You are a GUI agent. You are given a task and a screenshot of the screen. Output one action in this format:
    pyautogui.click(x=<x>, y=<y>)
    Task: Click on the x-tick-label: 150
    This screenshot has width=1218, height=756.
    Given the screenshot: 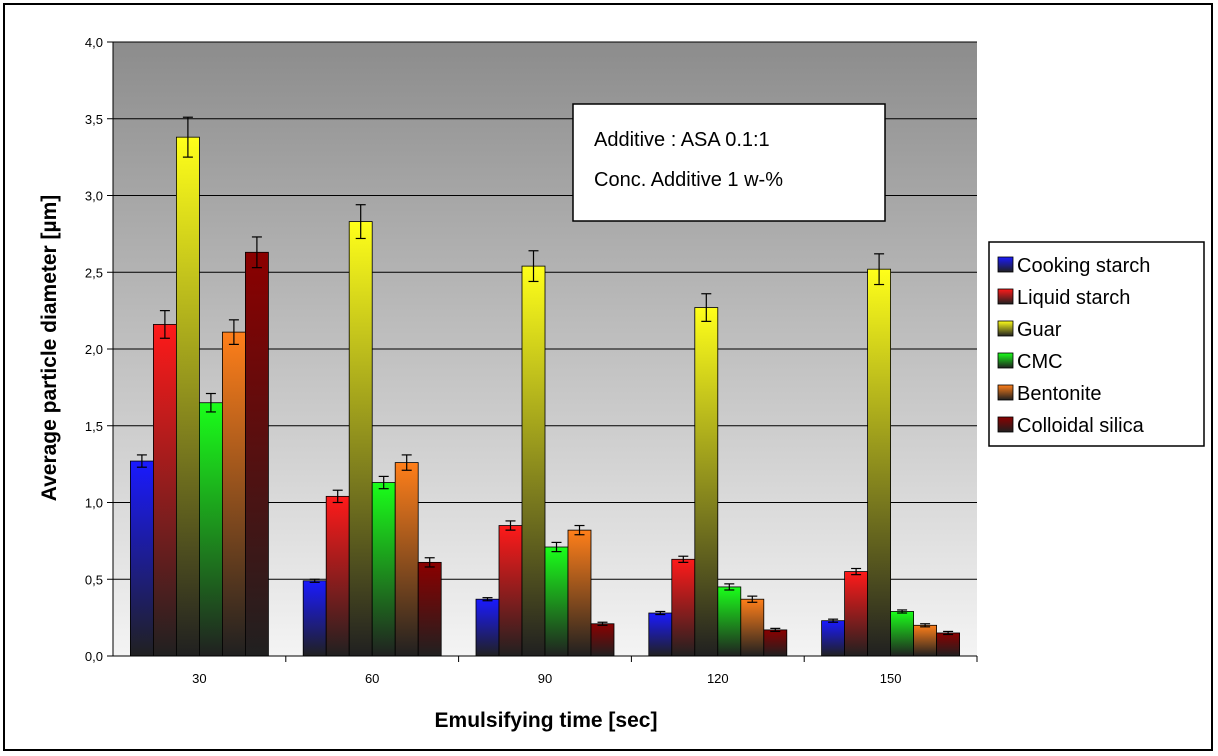 What is the action you would take?
    pyautogui.click(x=891, y=678)
    